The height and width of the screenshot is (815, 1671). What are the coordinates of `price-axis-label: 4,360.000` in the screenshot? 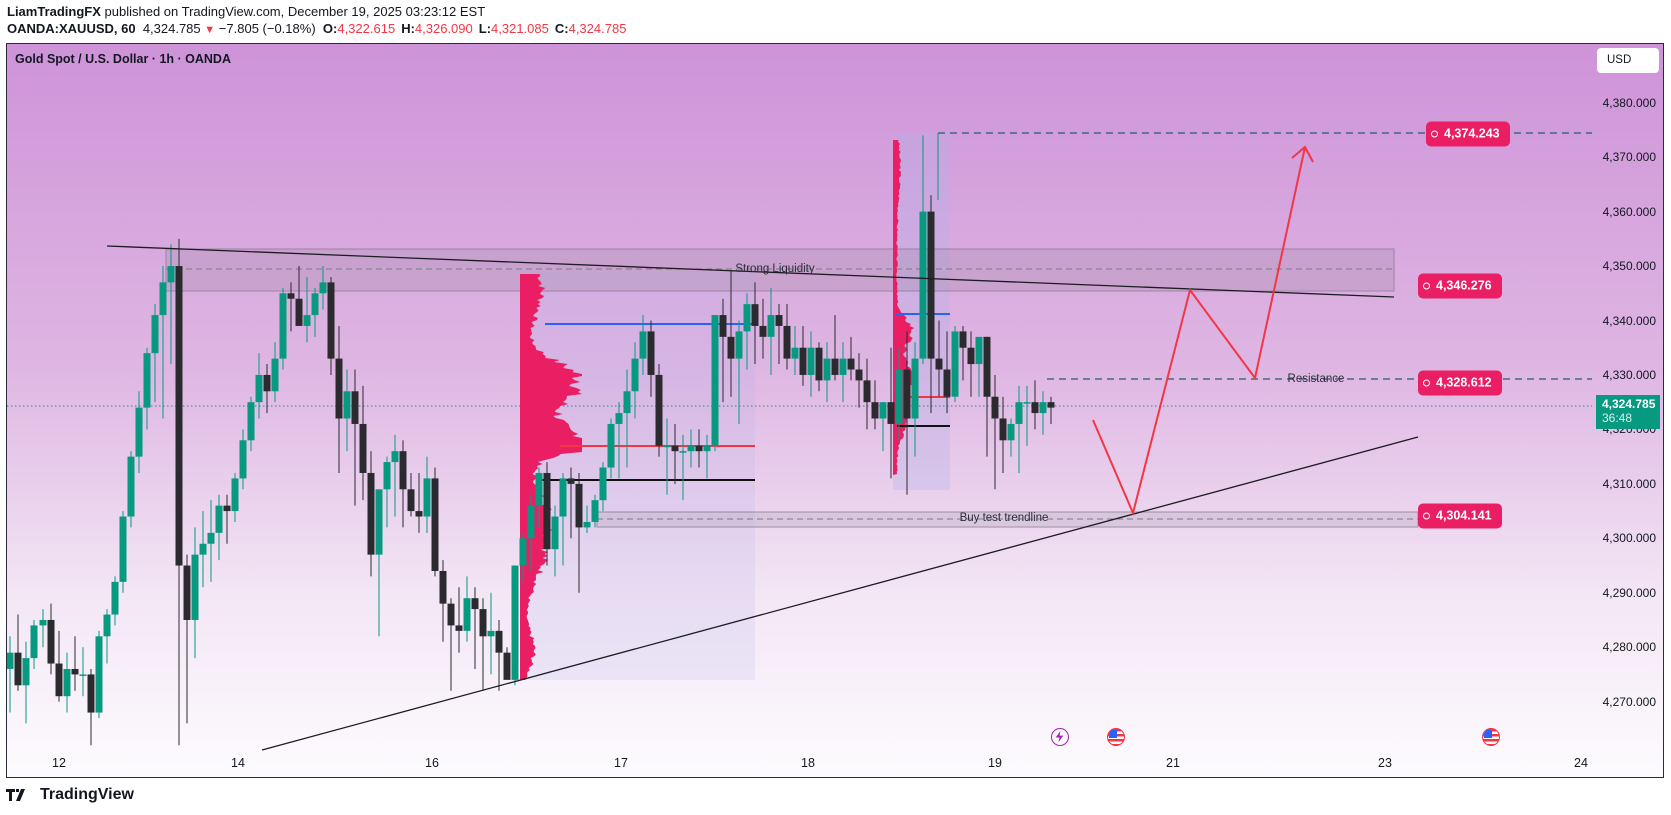 It's located at (1629, 211).